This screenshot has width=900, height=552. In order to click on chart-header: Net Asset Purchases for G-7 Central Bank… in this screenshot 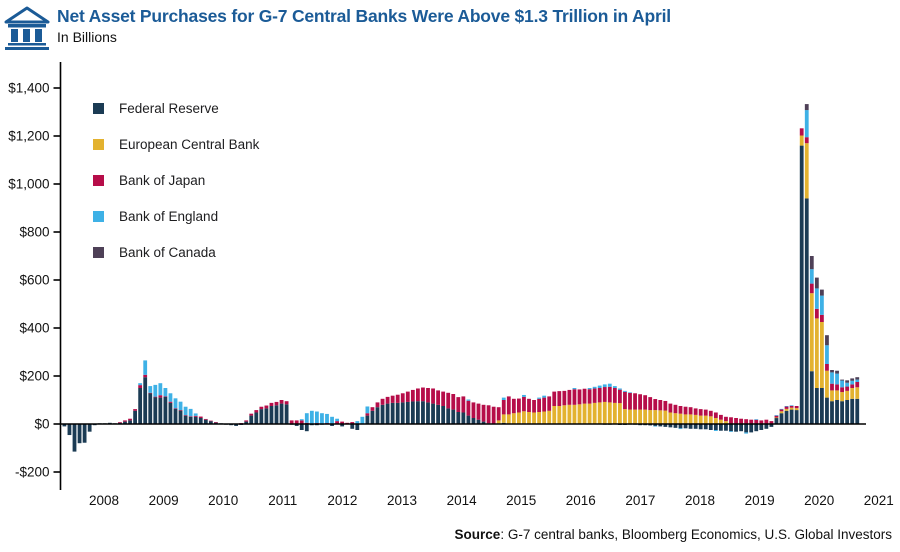, I will do `click(450, 29)`.